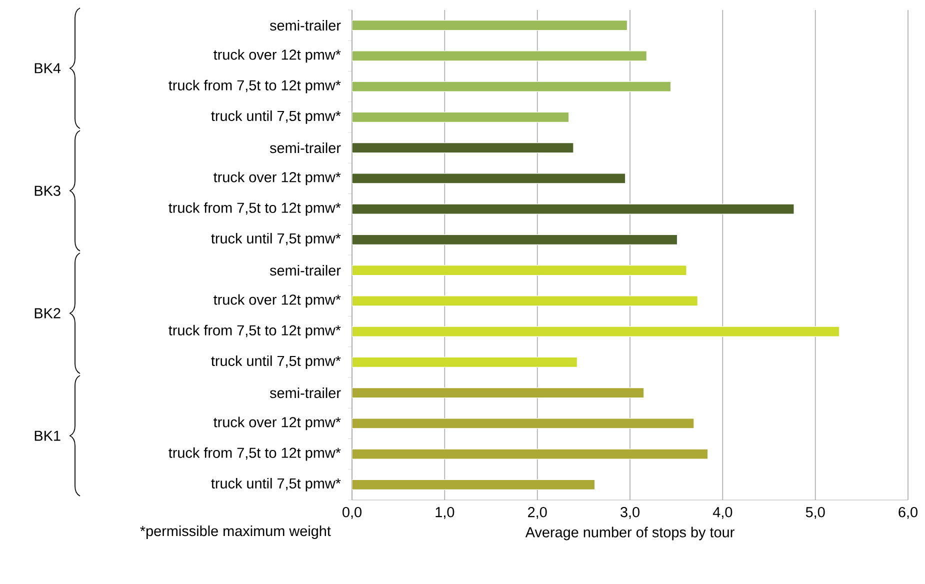 The height and width of the screenshot is (584, 925). Describe the element at coordinates (629, 533) in the screenshot. I see `x-axis-title: Average number of stops by tour` at that location.